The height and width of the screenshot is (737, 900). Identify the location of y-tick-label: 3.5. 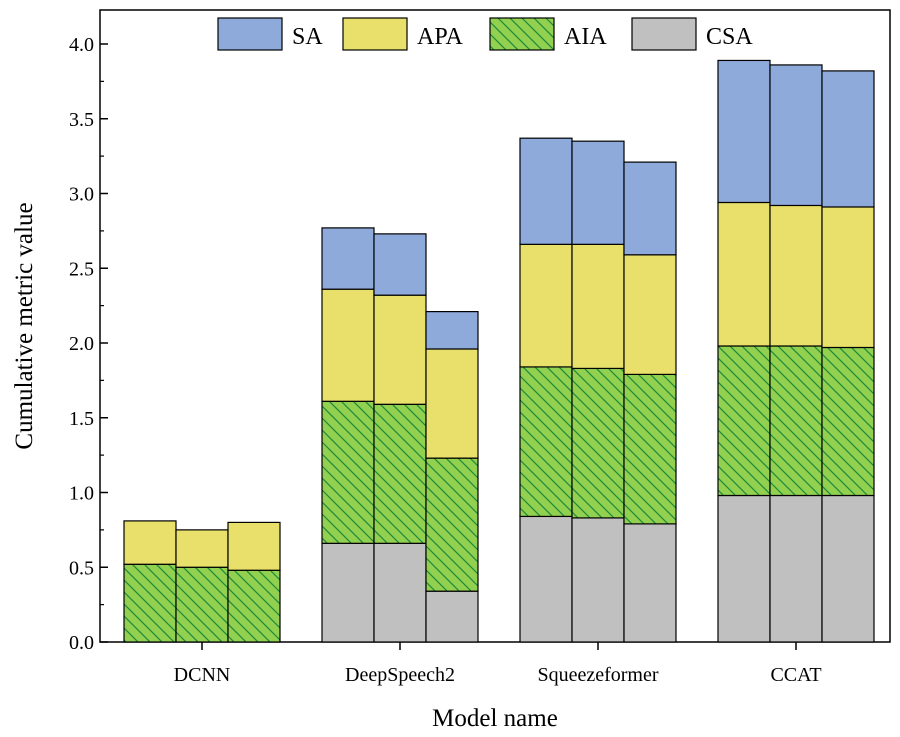
(81, 120).